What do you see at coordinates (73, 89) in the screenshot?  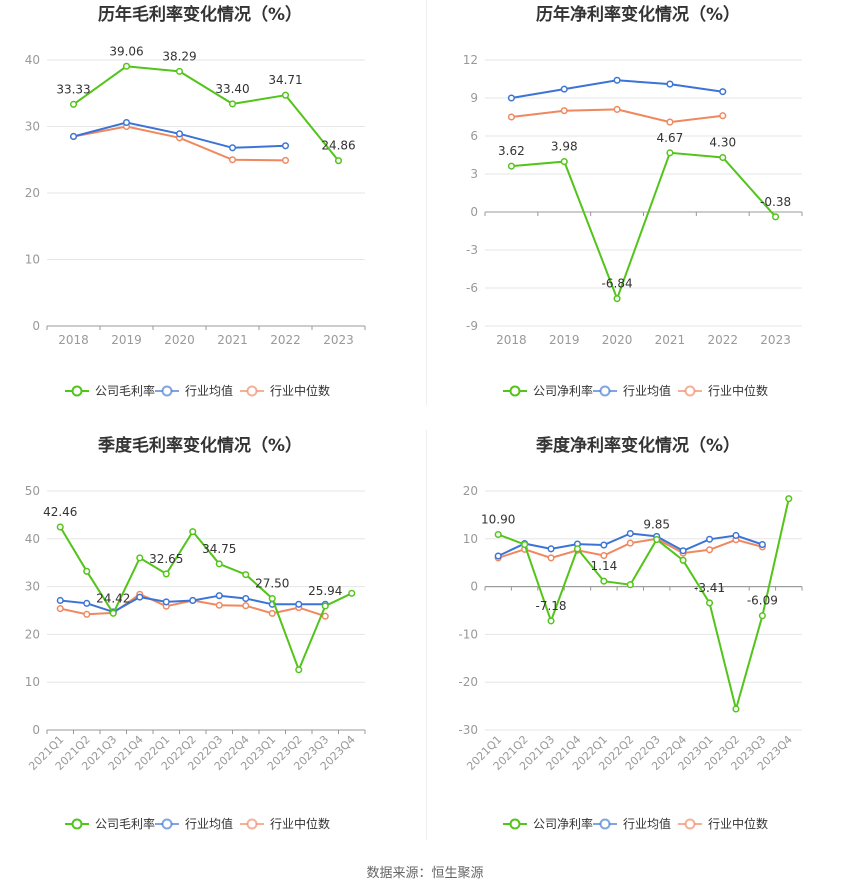 I see `data-label: 33.33` at bounding box center [73, 89].